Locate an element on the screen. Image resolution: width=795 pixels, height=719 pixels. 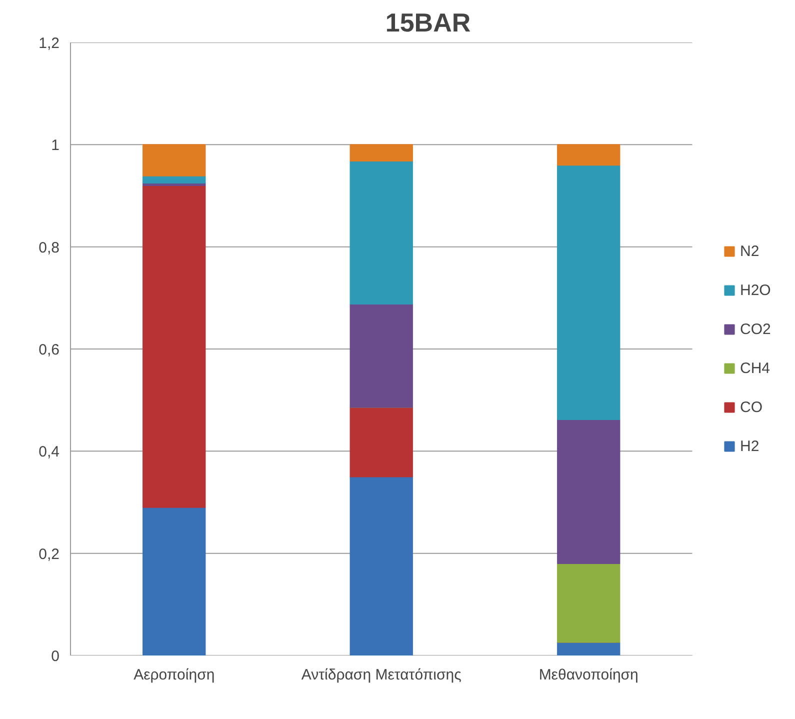
y-tick-label: 0,6 is located at coordinates (49, 350).